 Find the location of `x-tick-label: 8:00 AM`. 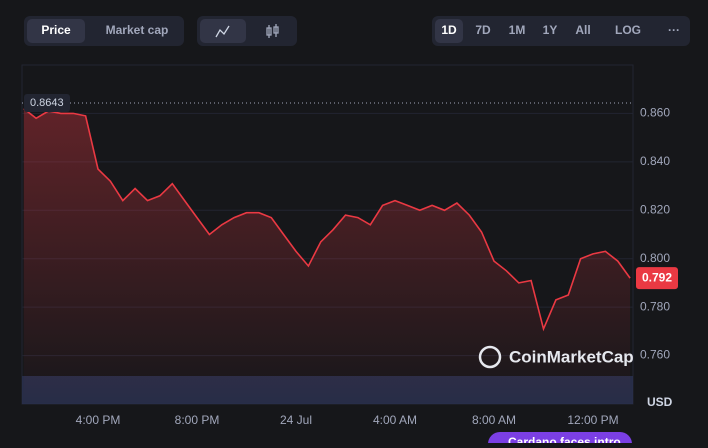

x-tick-label: 8:00 AM is located at coordinates (494, 420).